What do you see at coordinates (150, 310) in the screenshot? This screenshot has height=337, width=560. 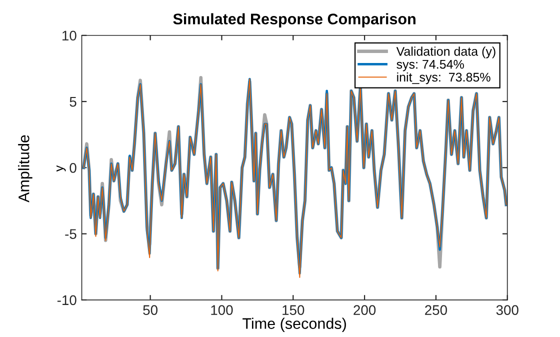 I see `x-tick-label: 50` at bounding box center [150, 310].